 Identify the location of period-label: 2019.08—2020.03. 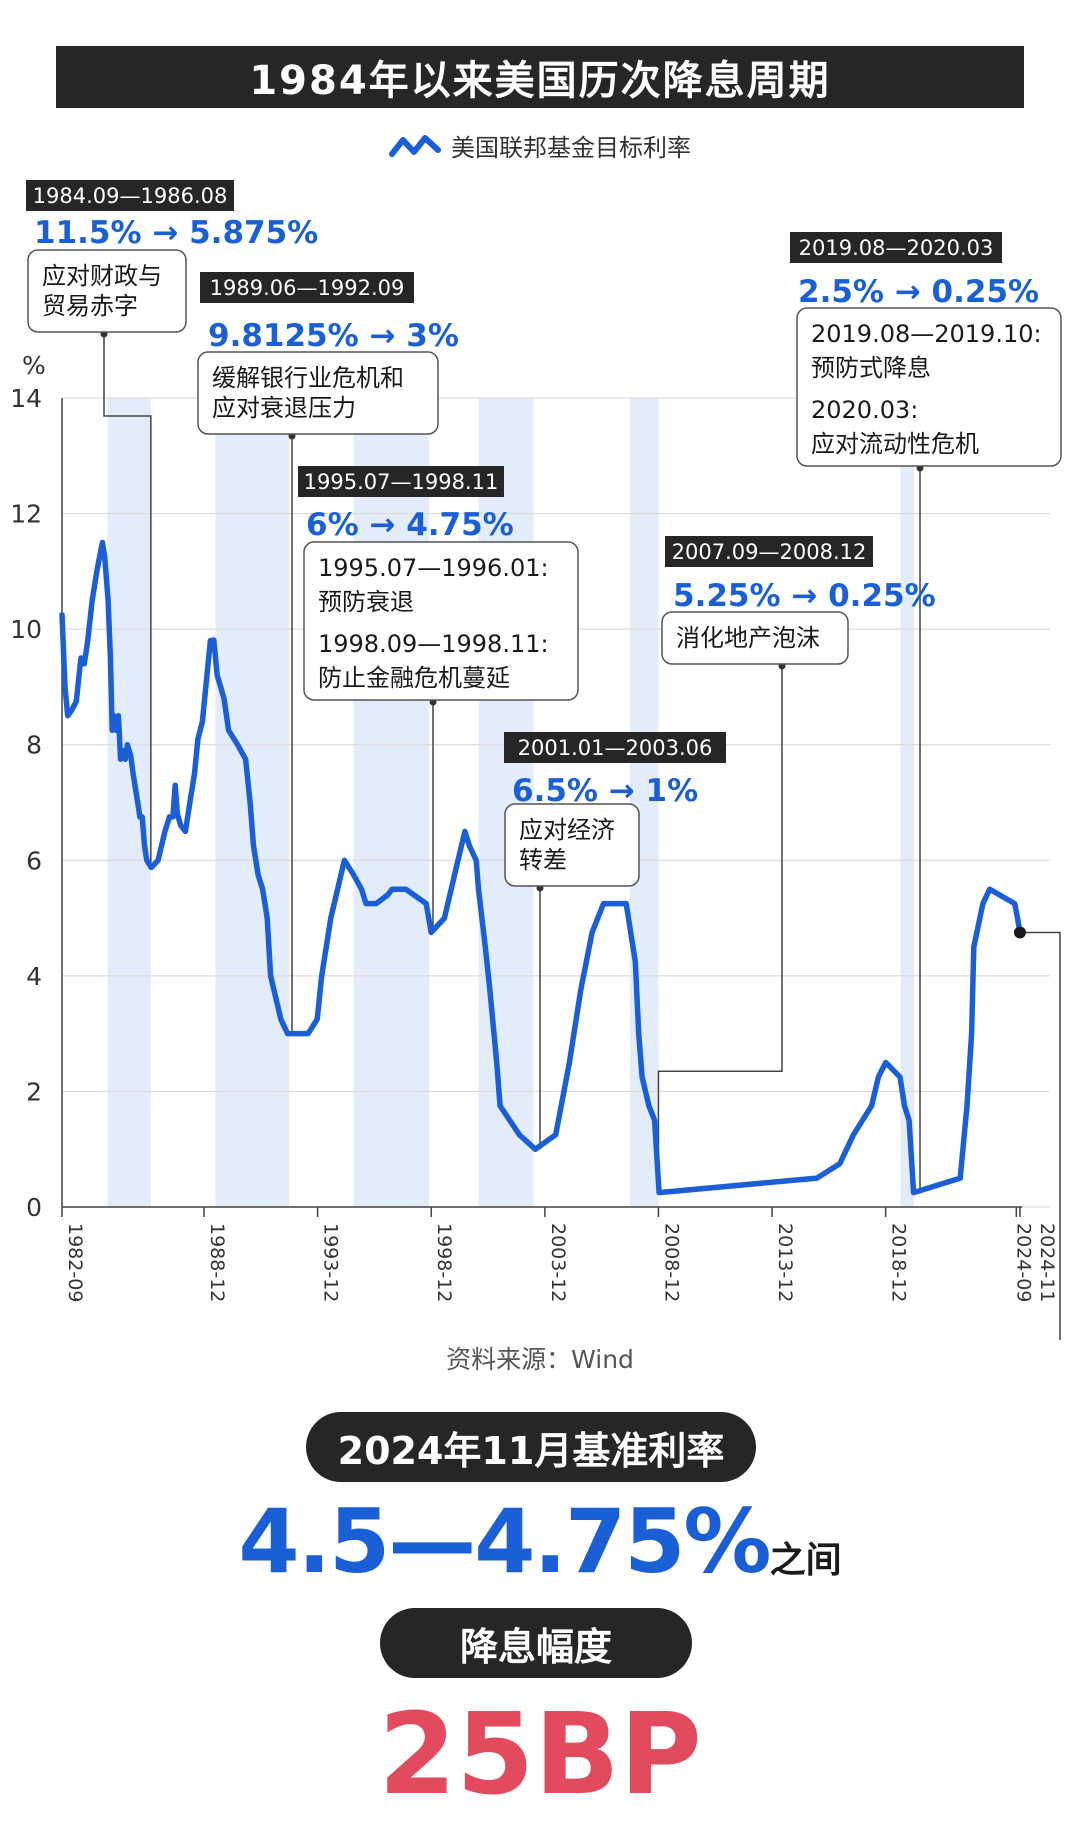
(896, 248).